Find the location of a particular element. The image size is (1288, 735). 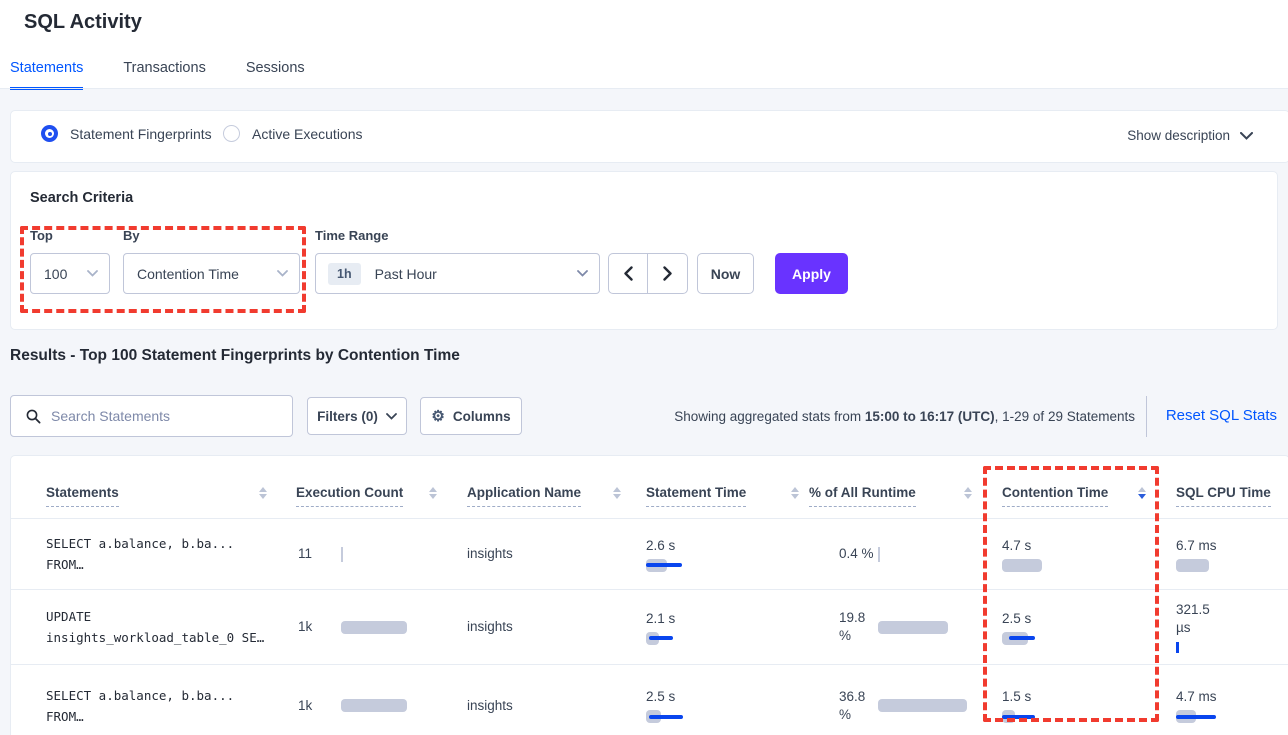

radio-active-executions: Active Executions is located at coordinates (293, 133).